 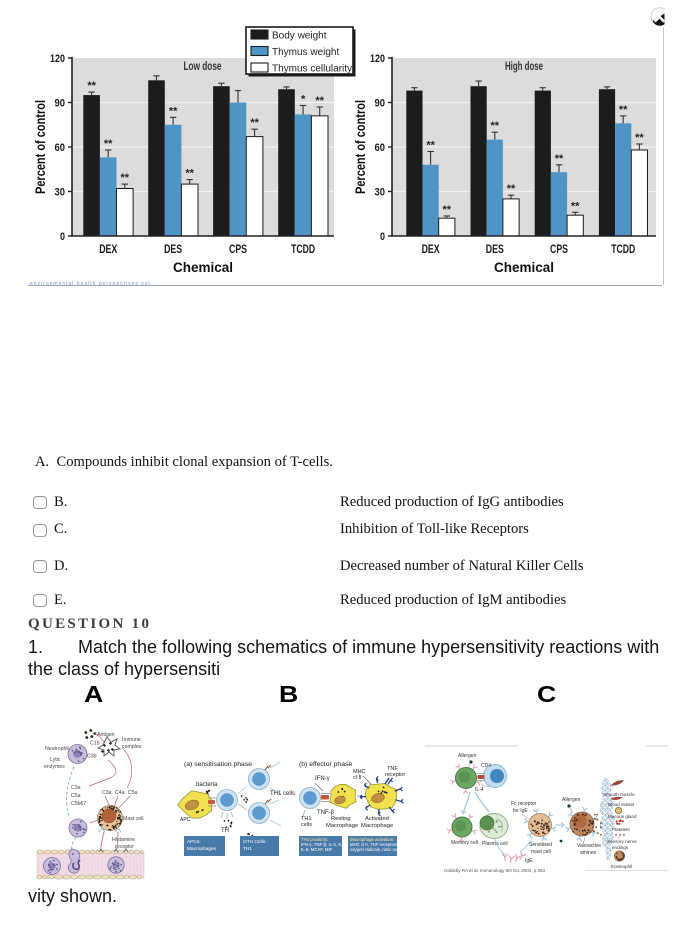 What do you see at coordinates (305, 52) in the screenshot?
I see `svg-text: Thymus weight` at bounding box center [305, 52].